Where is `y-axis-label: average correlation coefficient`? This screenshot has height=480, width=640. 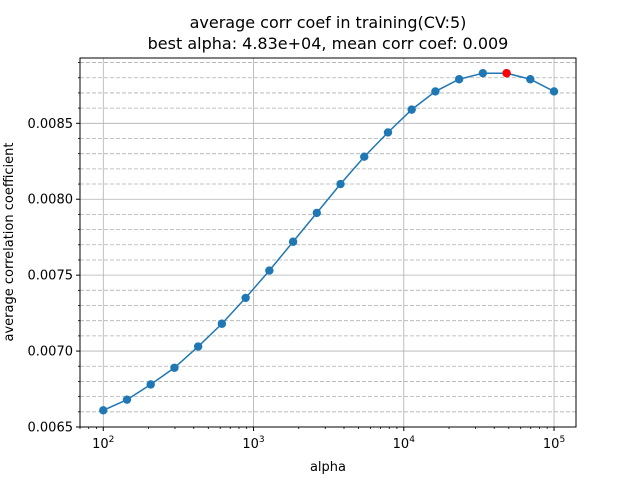 y-axis-label: average correlation coefficient is located at coordinates (9, 242).